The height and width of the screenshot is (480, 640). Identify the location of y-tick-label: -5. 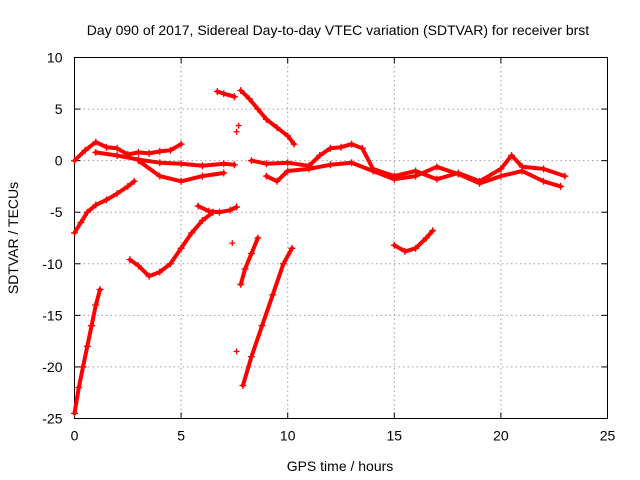
(56, 212).